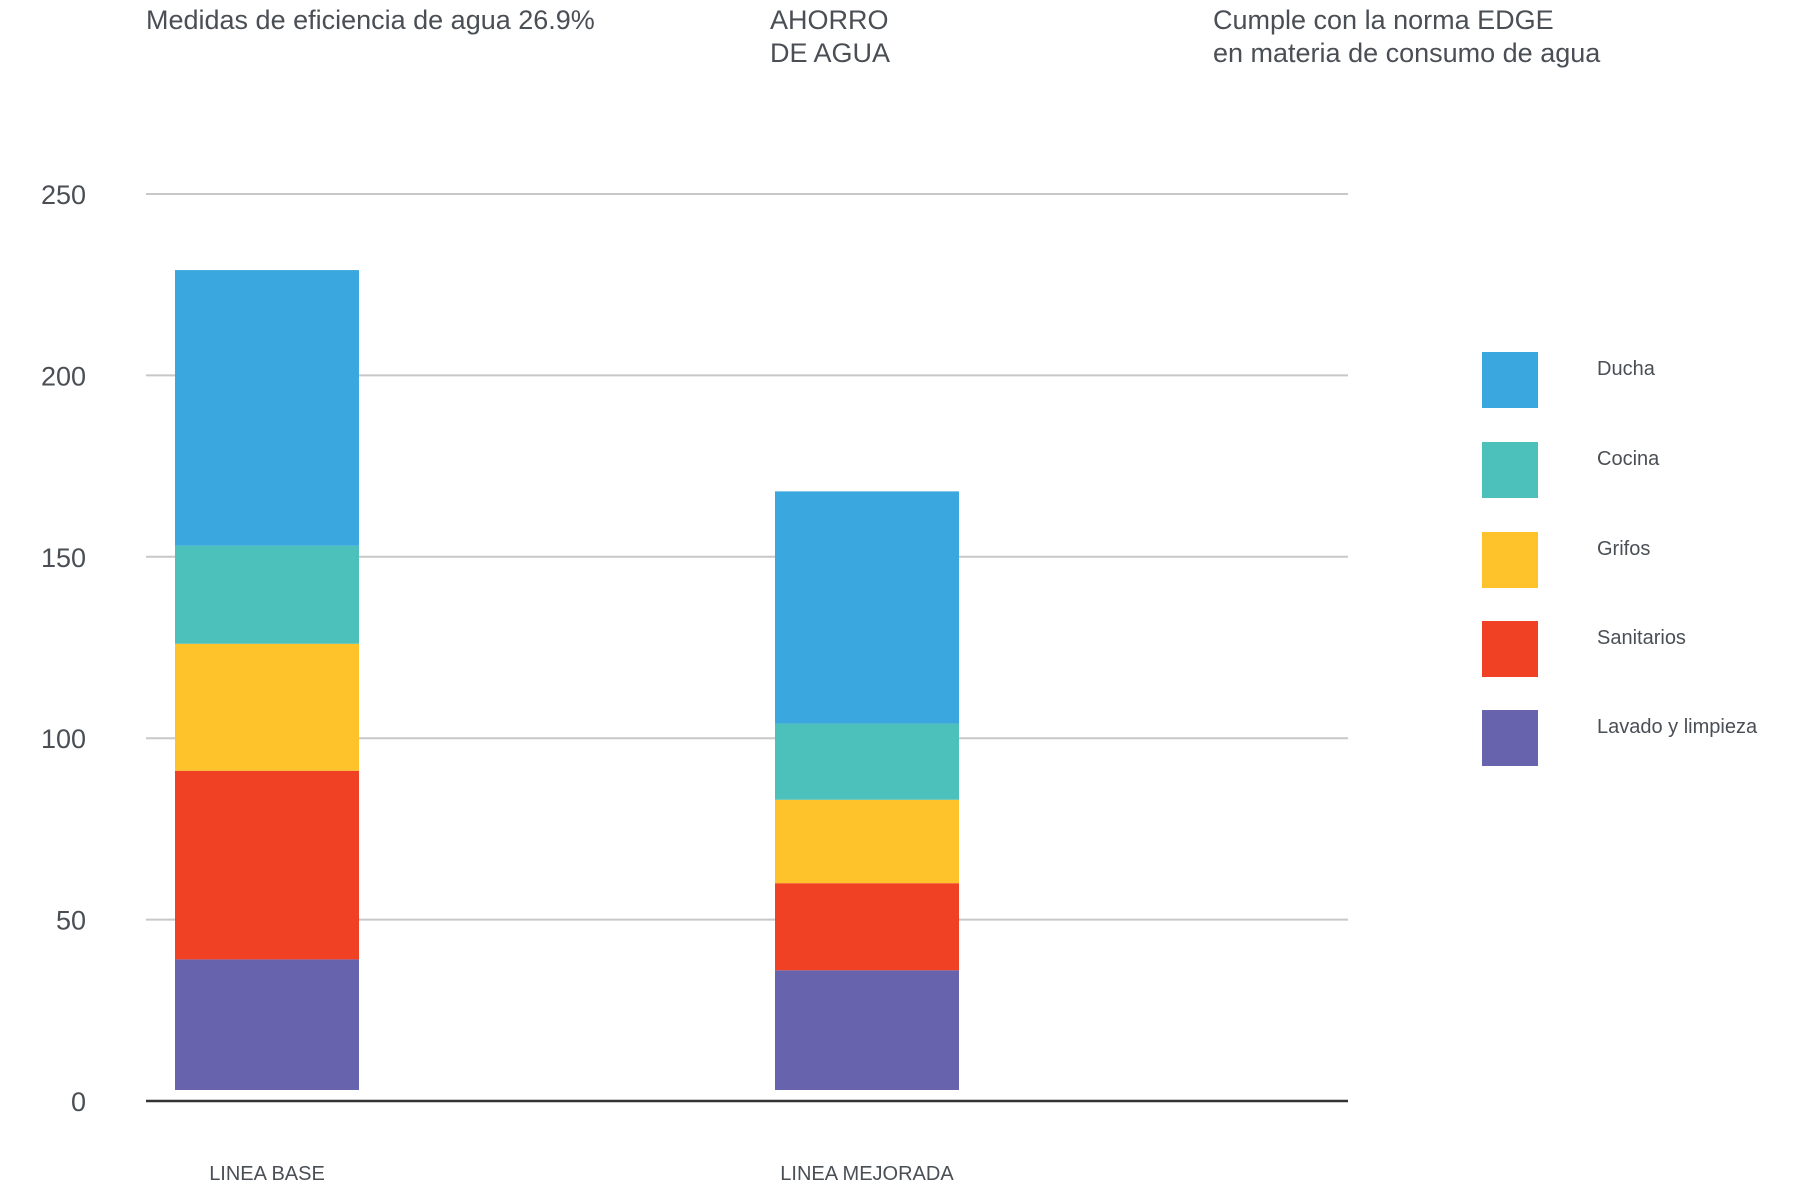  I want to click on x-category-label: LINEA BASE, so click(267, 1174).